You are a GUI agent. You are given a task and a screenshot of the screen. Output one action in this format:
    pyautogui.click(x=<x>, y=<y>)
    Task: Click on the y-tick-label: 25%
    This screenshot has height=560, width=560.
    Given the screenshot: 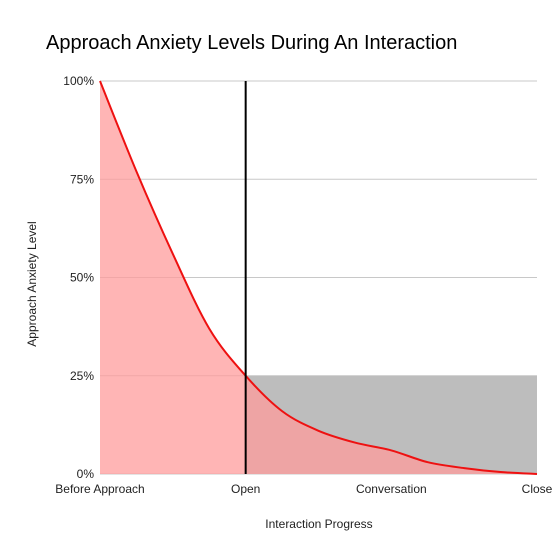 What is the action you would take?
    pyautogui.click(x=82, y=376)
    